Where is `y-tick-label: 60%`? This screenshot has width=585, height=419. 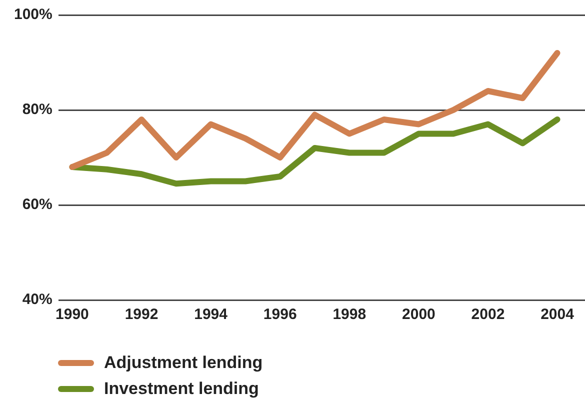
y-tick-label: 60% is located at coordinates (37, 205).